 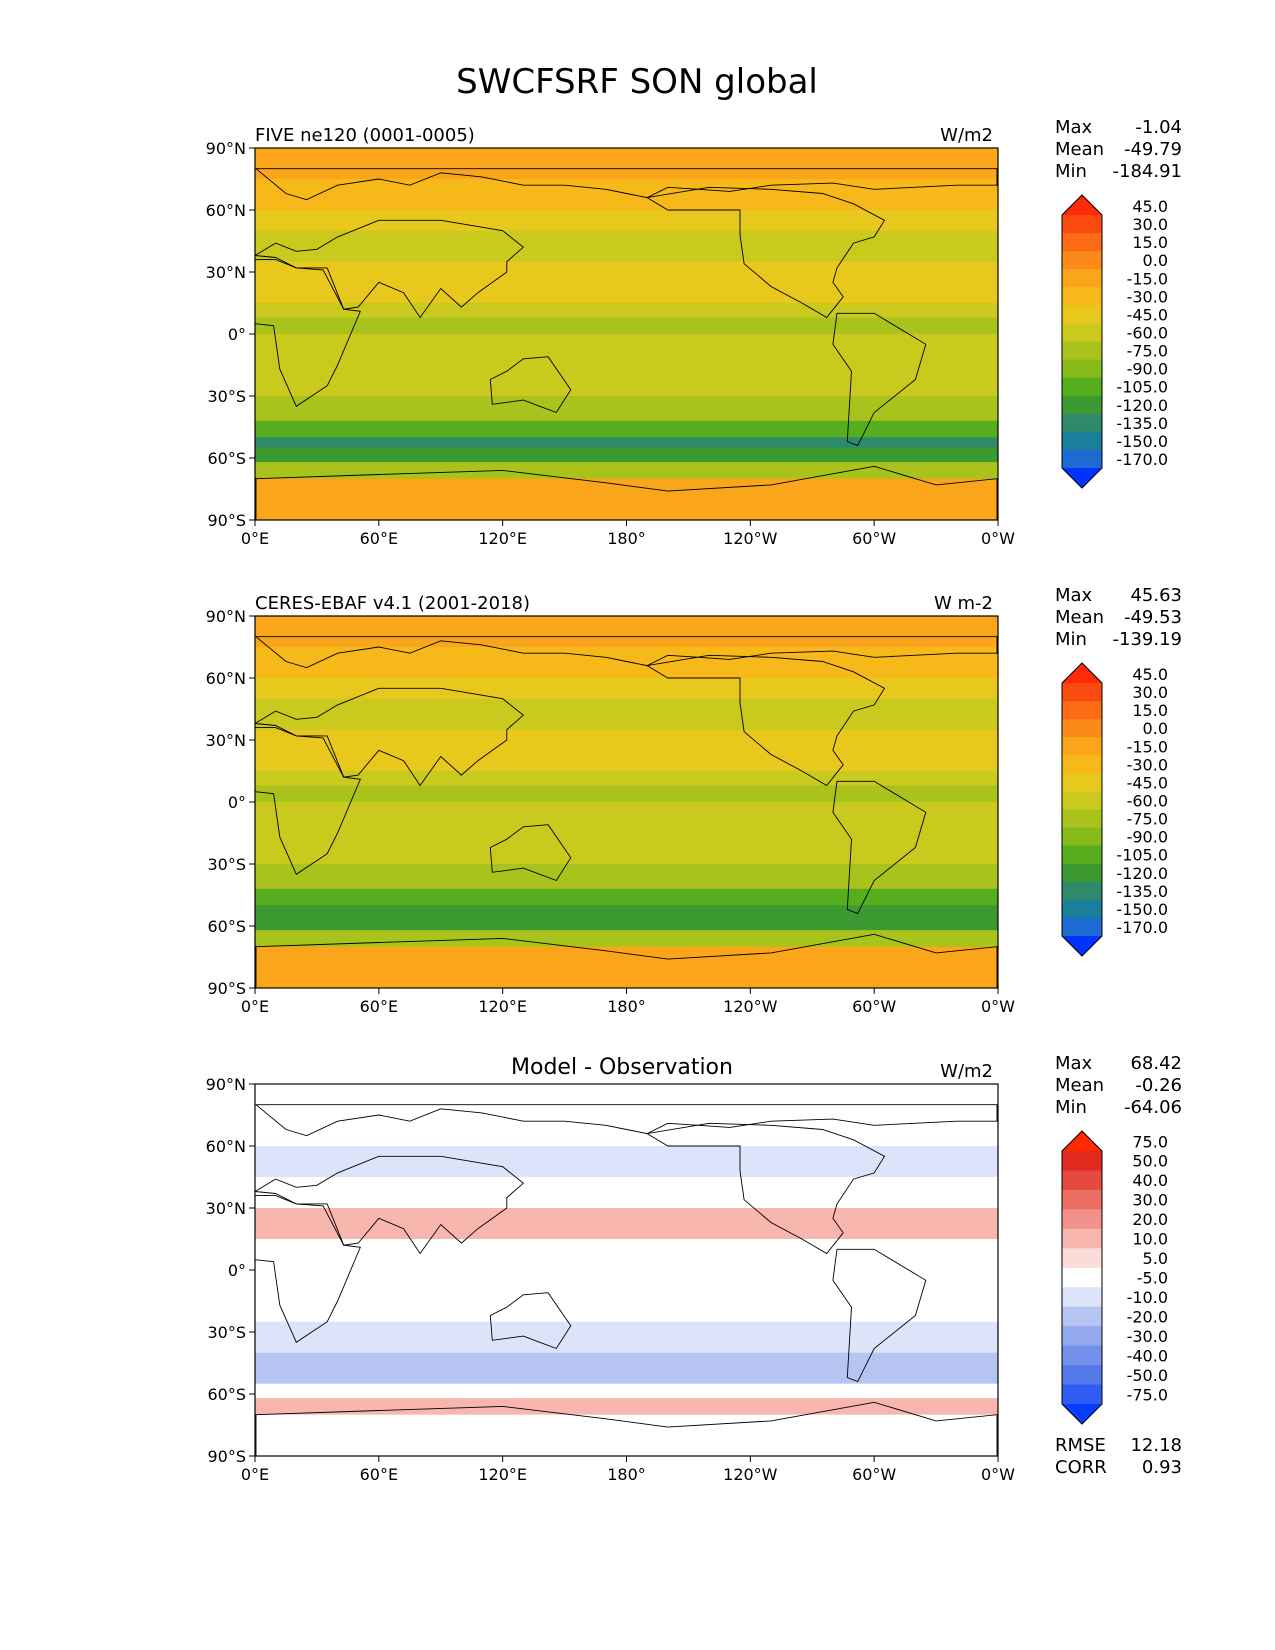 What do you see at coordinates (1155, 1258) in the screenshot?
I see `colorbar-label: 5.0` at bounding box center [1155, 1258].